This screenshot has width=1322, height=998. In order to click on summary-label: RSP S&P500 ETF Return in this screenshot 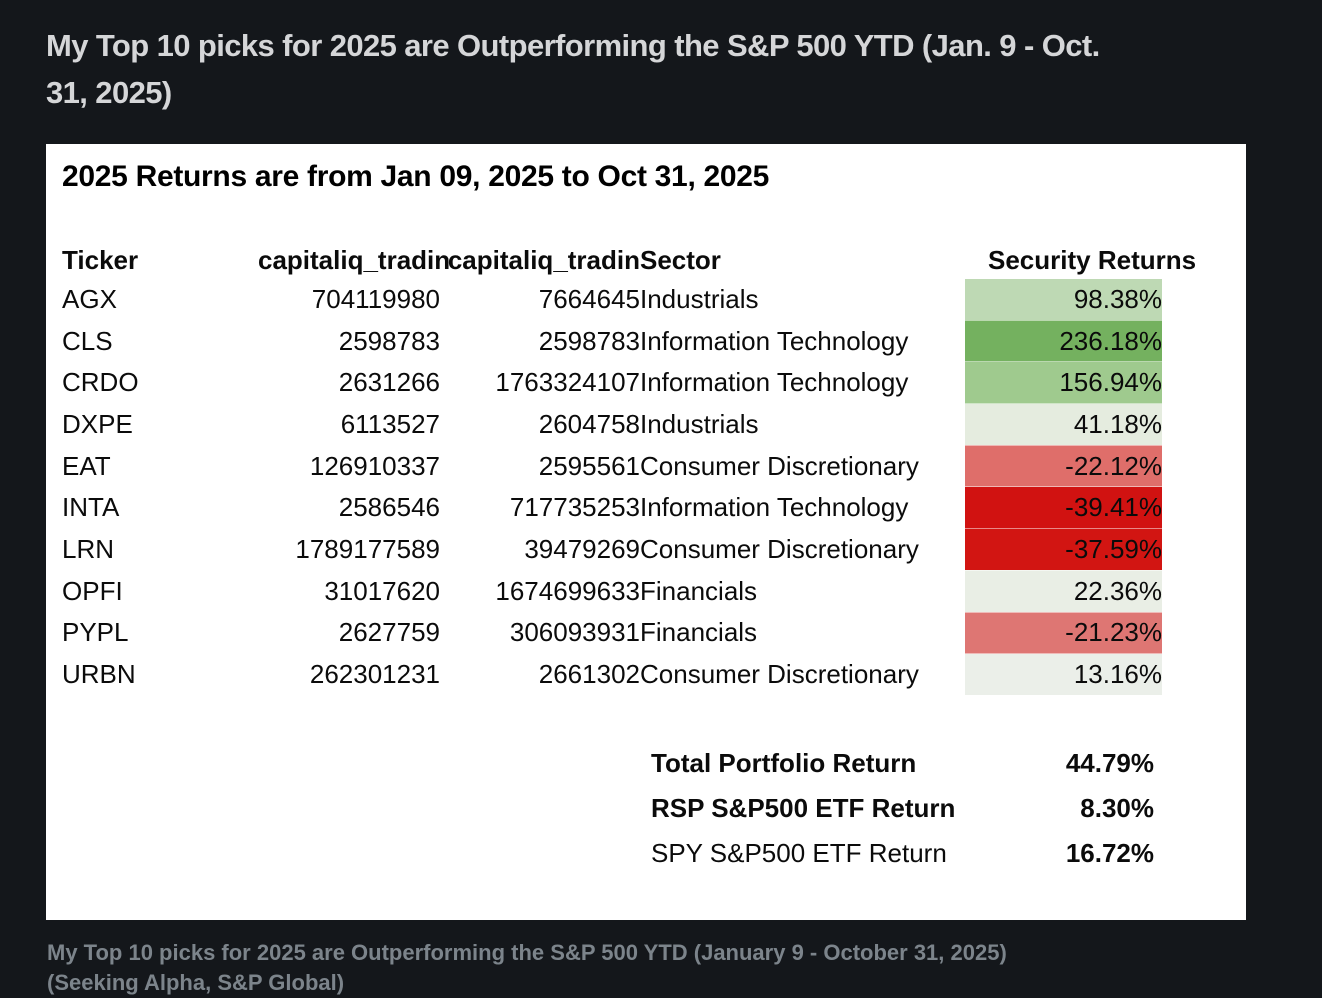, I will do `click(803, 807)`.